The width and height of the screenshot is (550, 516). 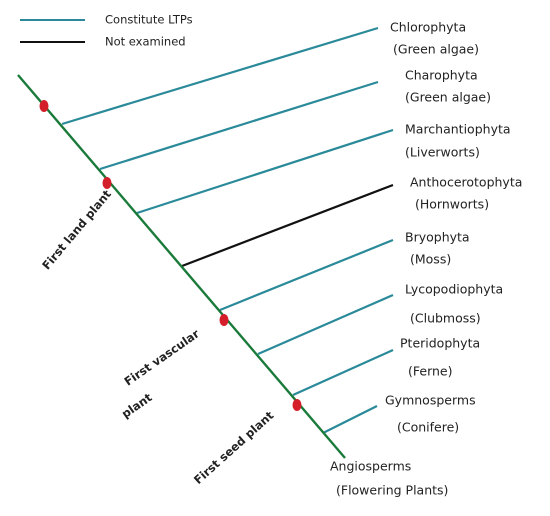 I want to click on taxon-common: (Conifere), so click(x=428, y=427).